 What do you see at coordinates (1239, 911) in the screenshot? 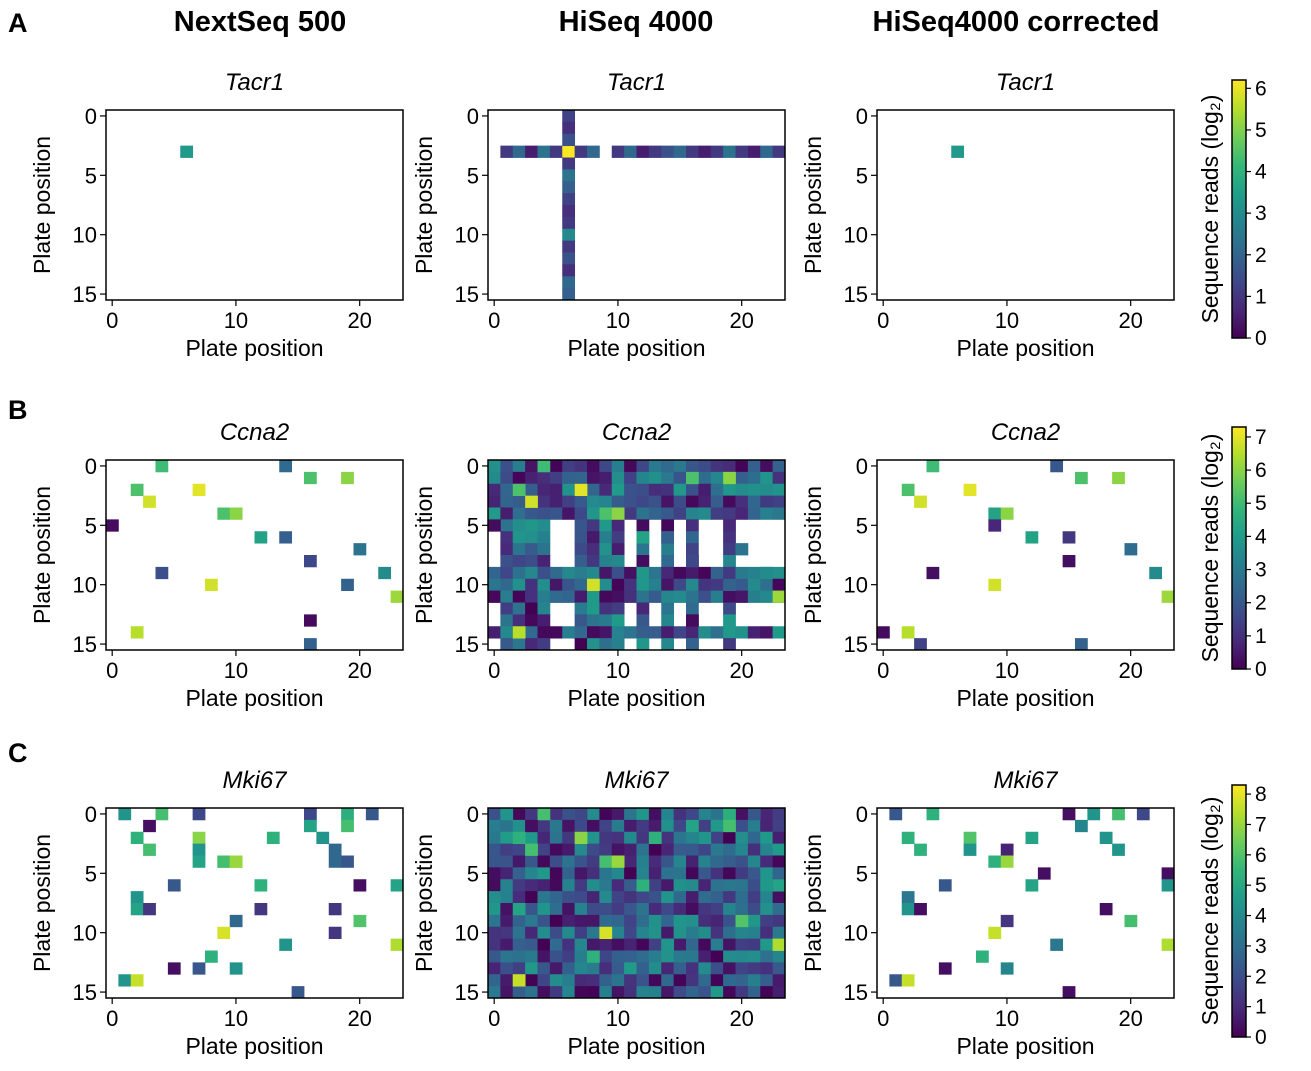
I see `colorbar-bar` at bounding box center [1239, 911].